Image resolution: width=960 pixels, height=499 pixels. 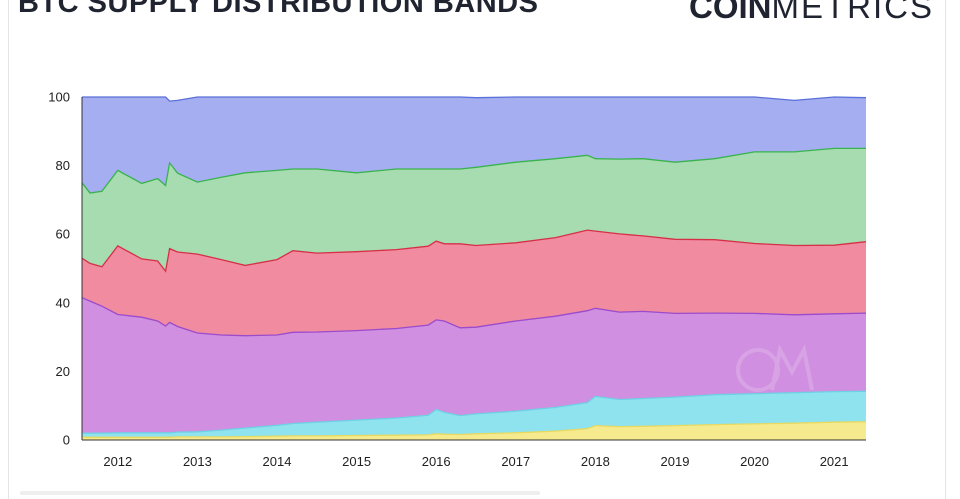 What do you see at coordinates (475, 461) in the screenshot?
I see `x-tick-labels: 2012 2013 2014 2015 2016 2017 2018 2019 2020 2021` at bounding box center [475, 461].